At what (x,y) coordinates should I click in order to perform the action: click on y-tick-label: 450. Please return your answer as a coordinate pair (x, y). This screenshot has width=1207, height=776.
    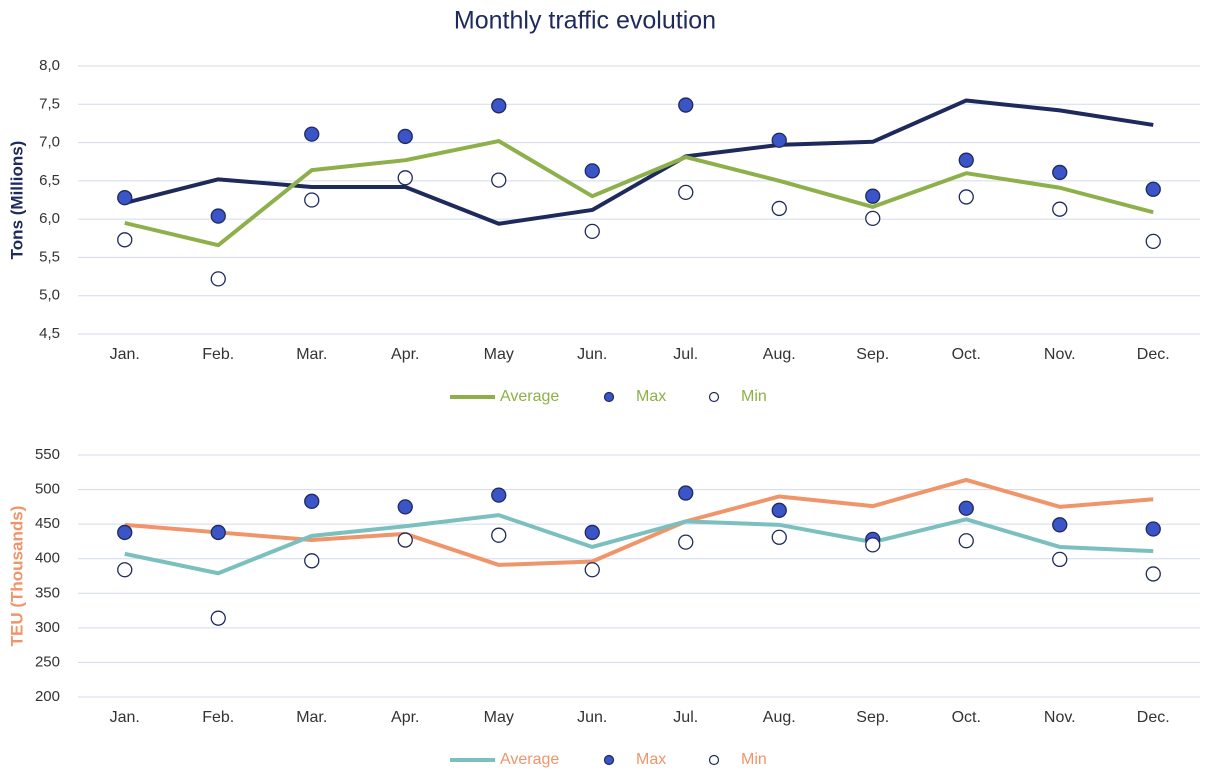
    Looking at the image, I should click on (47, 523).